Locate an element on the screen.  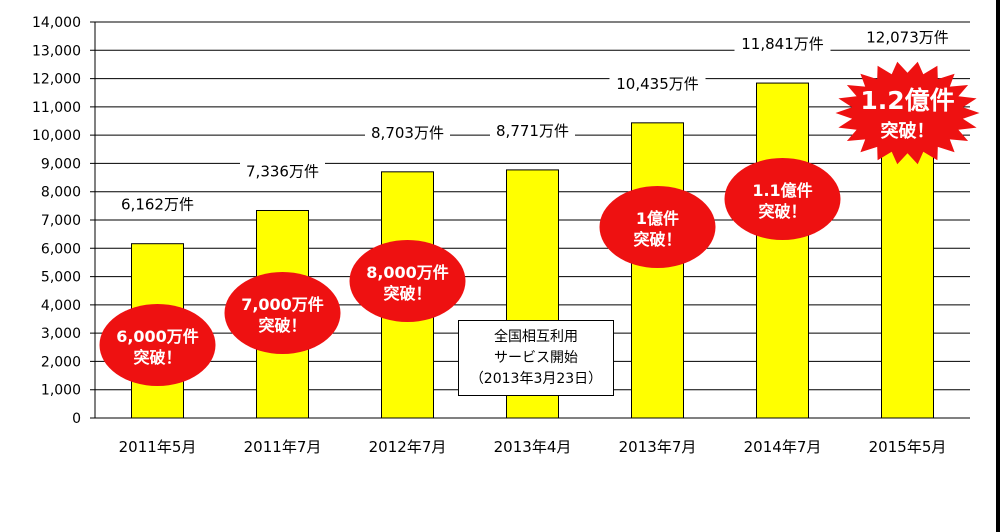
value-label: 8,771万件 is located at coordinates (532, 131).